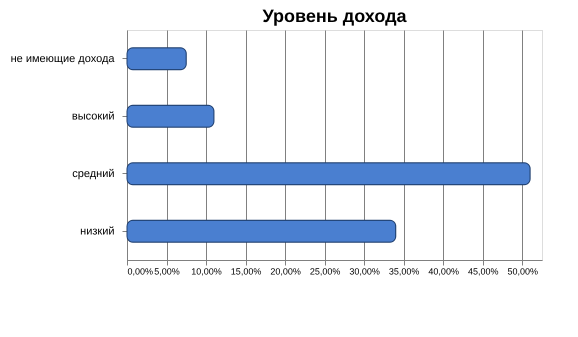 This screenshot has height=337, width=578. I want to click on y-tick-label: низкий, so click(97, 231).